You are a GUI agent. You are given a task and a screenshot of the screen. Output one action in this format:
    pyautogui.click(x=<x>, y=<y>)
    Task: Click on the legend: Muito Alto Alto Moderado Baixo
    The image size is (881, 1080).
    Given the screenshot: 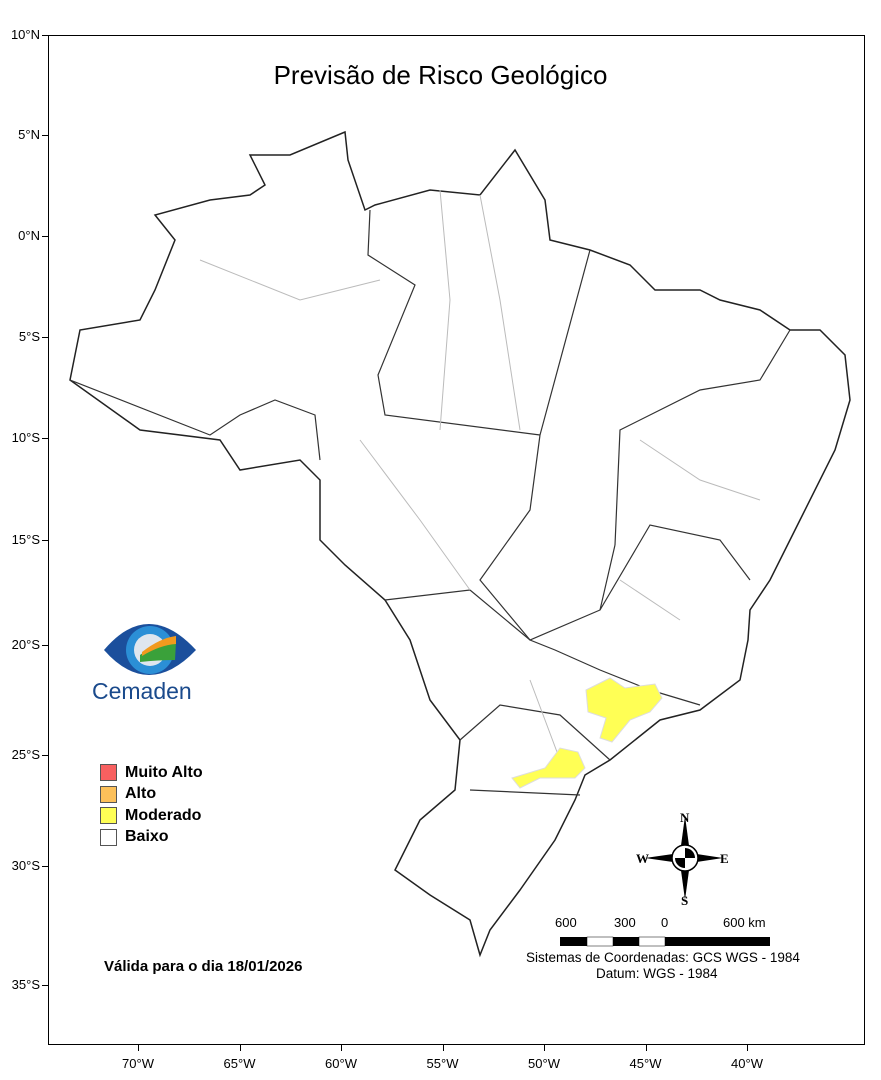 What is the action you would take?
    pyautogui.click(x=151, y=805)
    